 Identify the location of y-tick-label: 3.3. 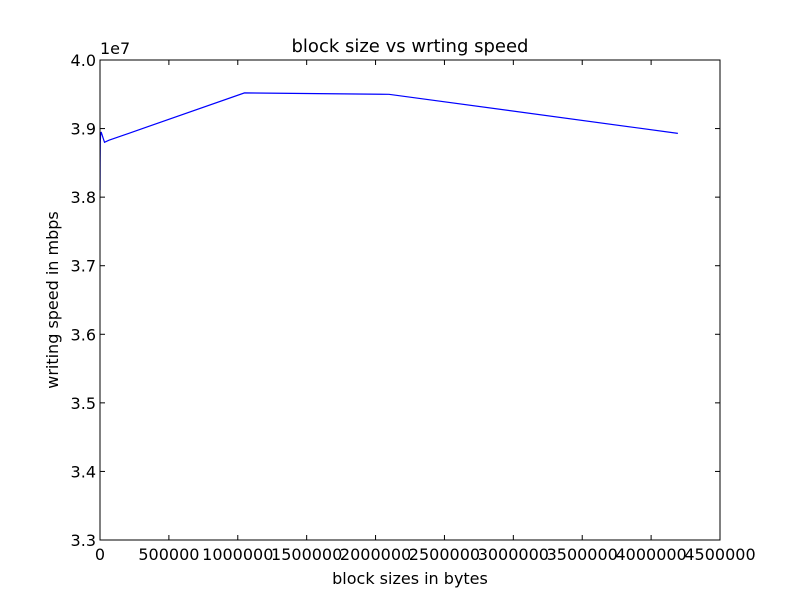
(83, 540).